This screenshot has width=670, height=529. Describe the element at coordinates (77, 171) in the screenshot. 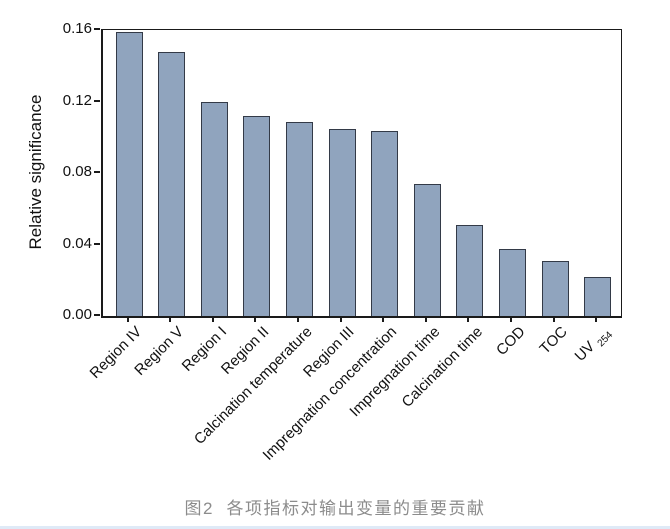

I see `y-tick-label: 0.08` at that location.